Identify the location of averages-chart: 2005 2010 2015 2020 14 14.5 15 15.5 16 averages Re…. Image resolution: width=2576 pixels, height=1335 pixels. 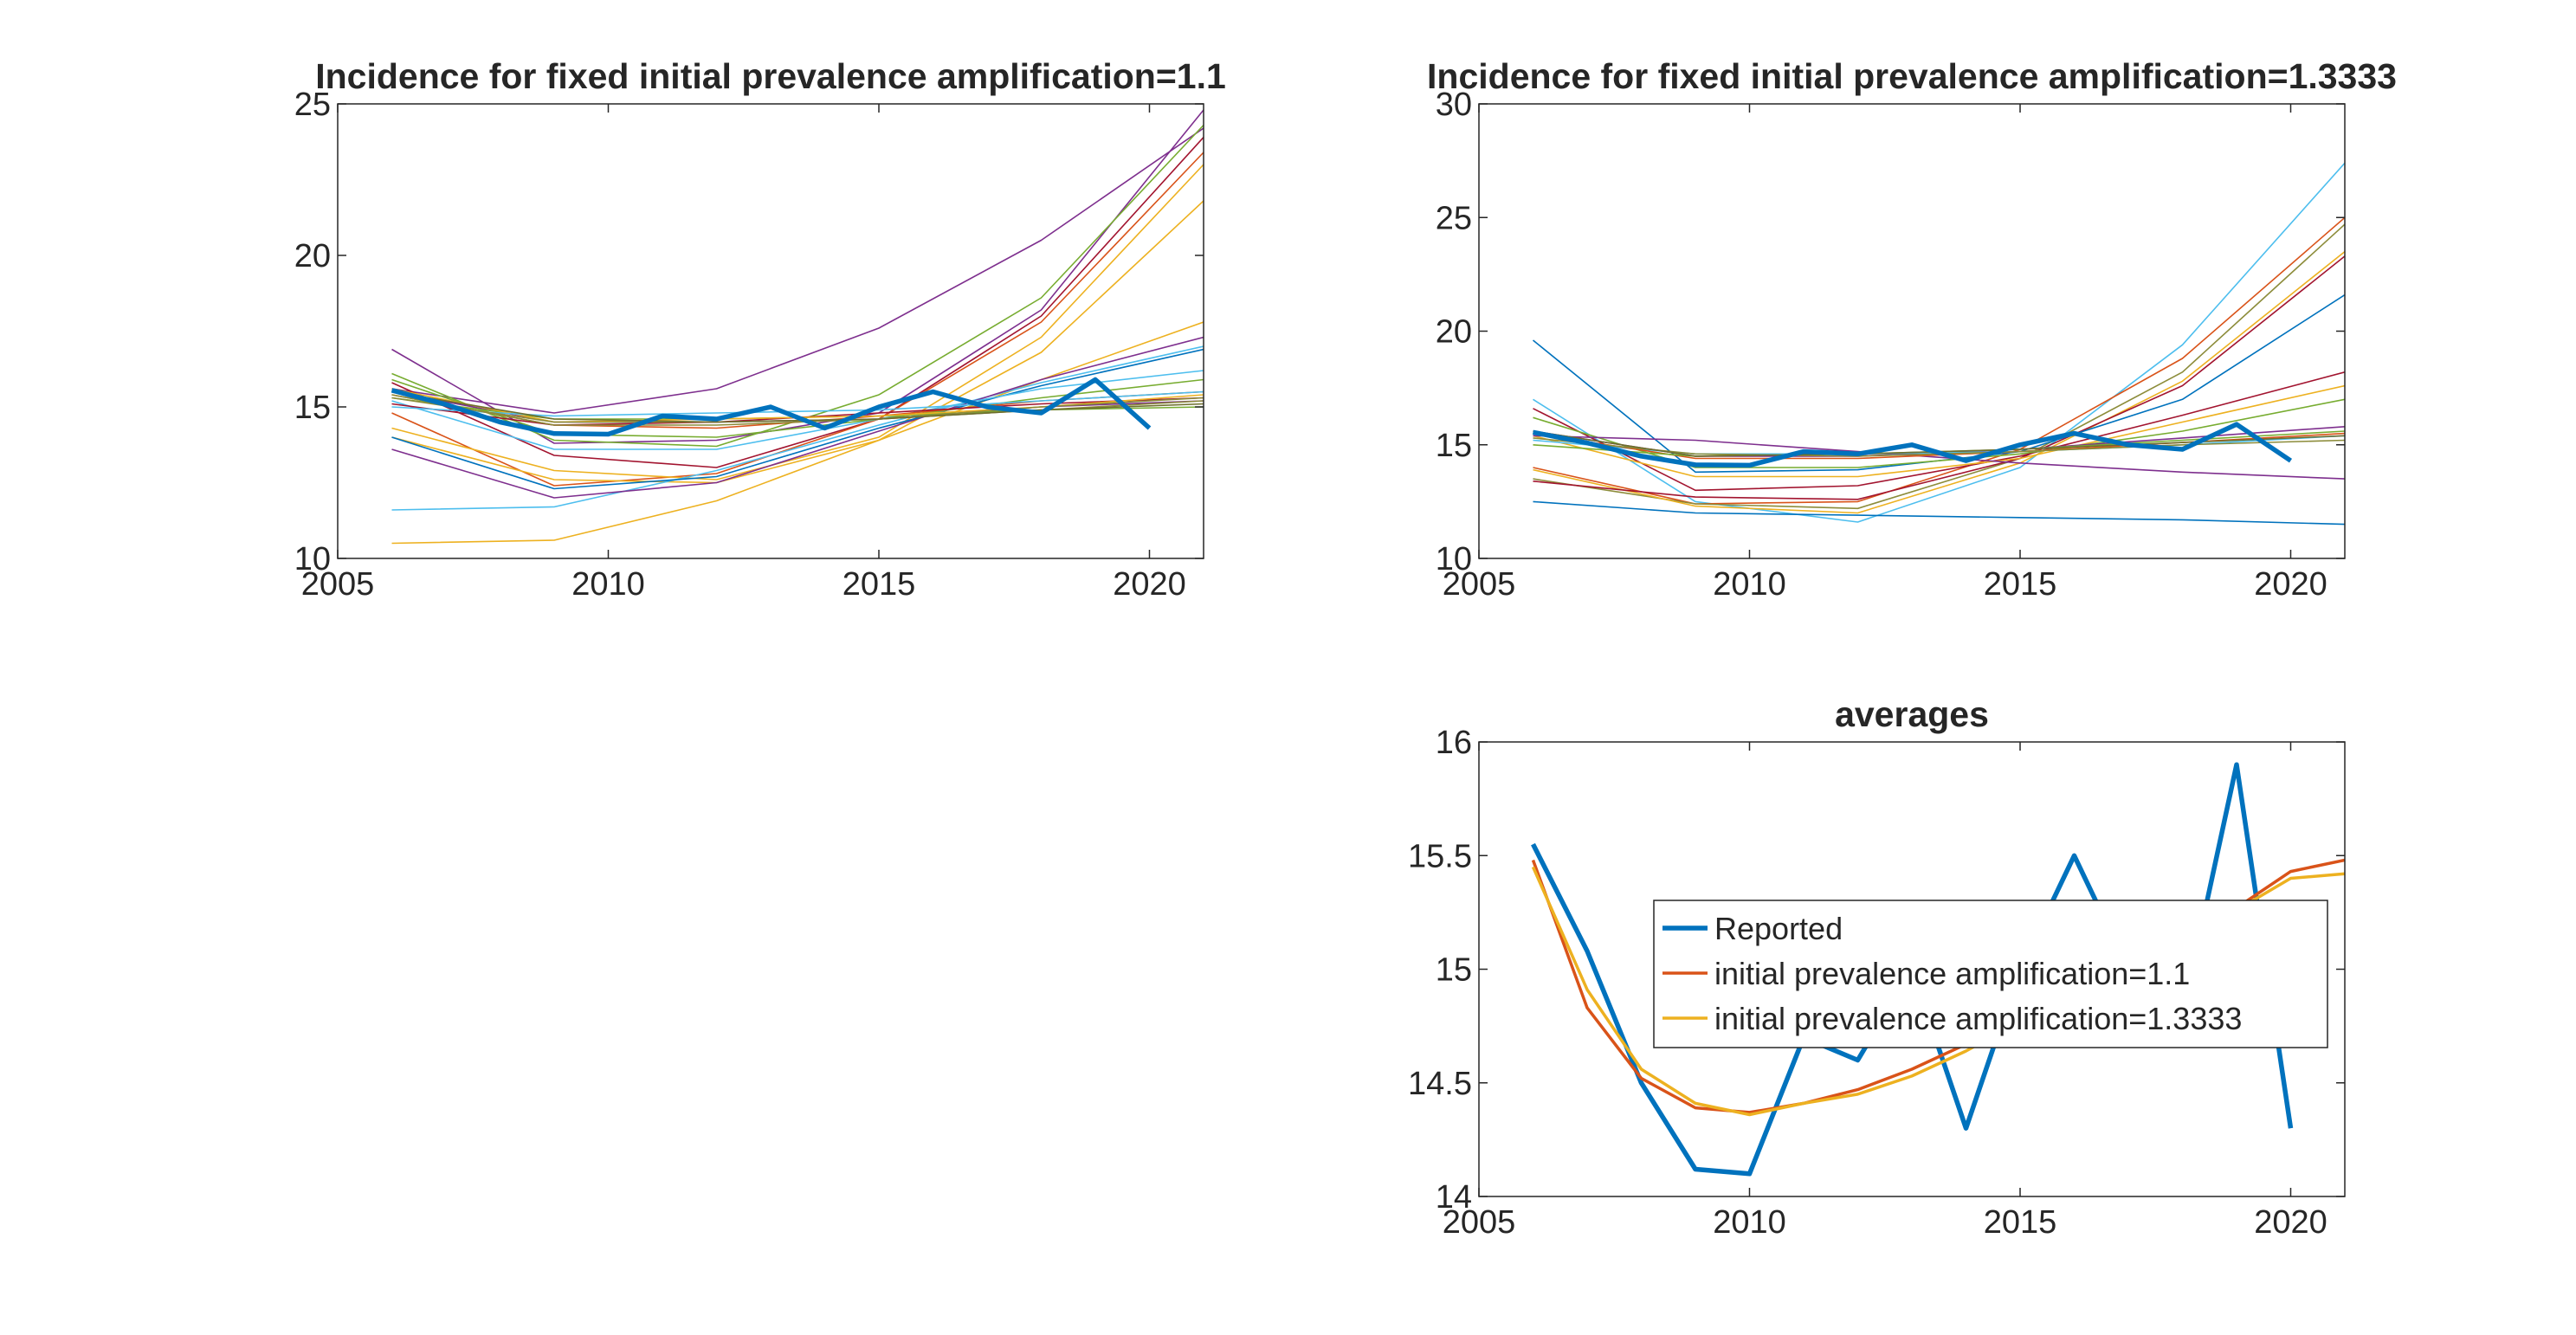
(1877, 968).